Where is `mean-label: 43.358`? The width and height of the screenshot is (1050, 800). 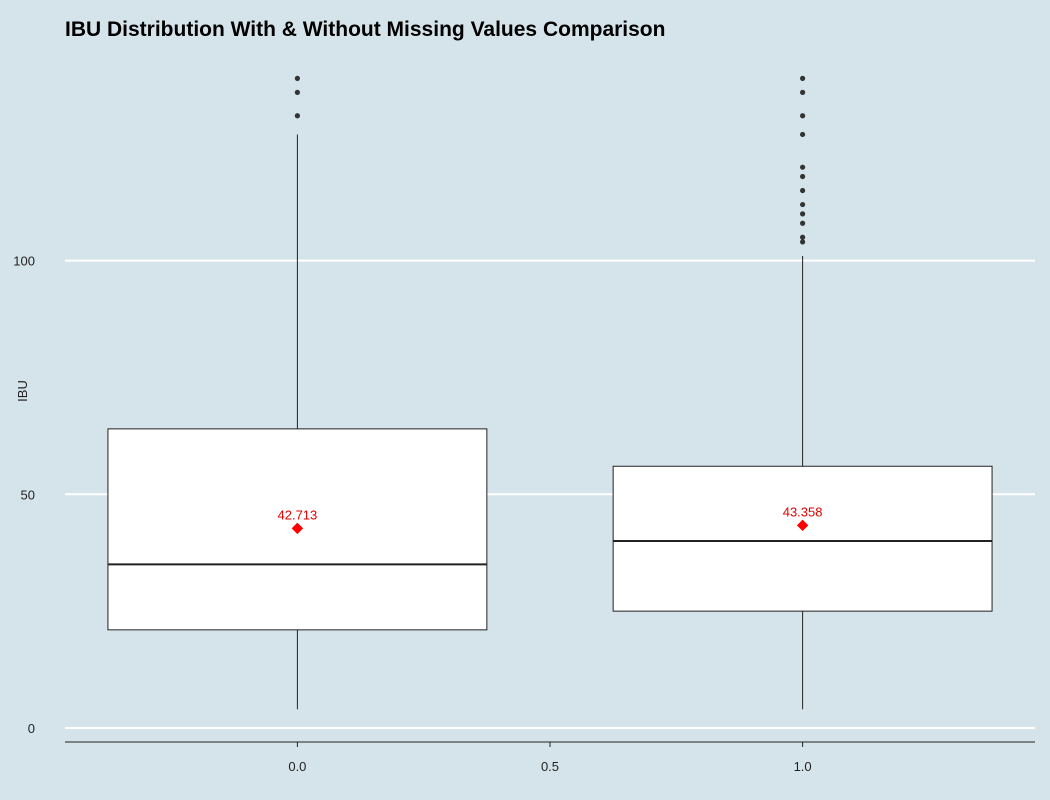
mean-label: 43.358 is located at coordinates (803, 511).